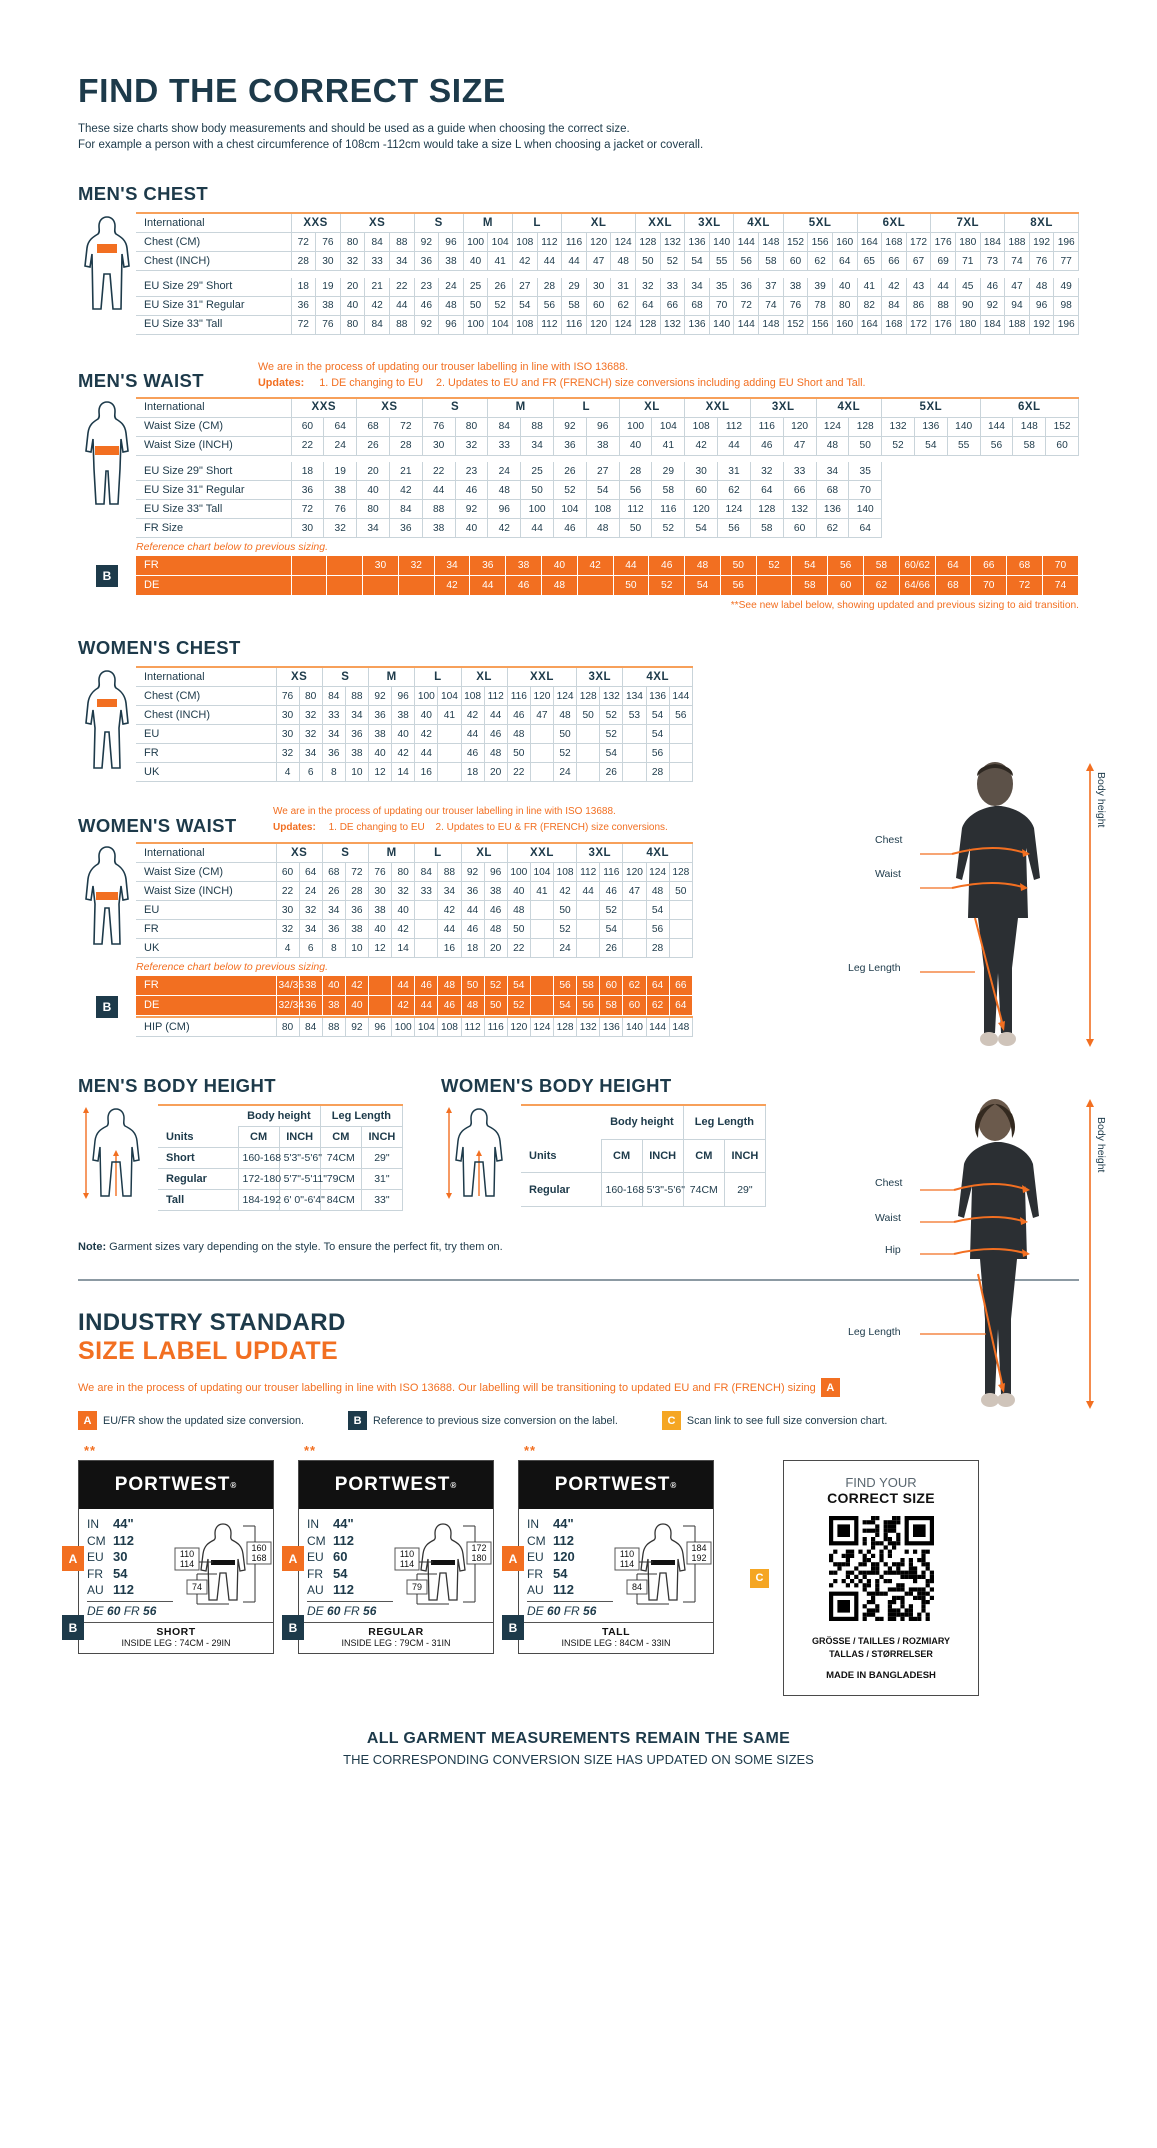 The height and width of the screenshot is (2148, 1157). I want to click on table-cell: 112, so click(550, 242).